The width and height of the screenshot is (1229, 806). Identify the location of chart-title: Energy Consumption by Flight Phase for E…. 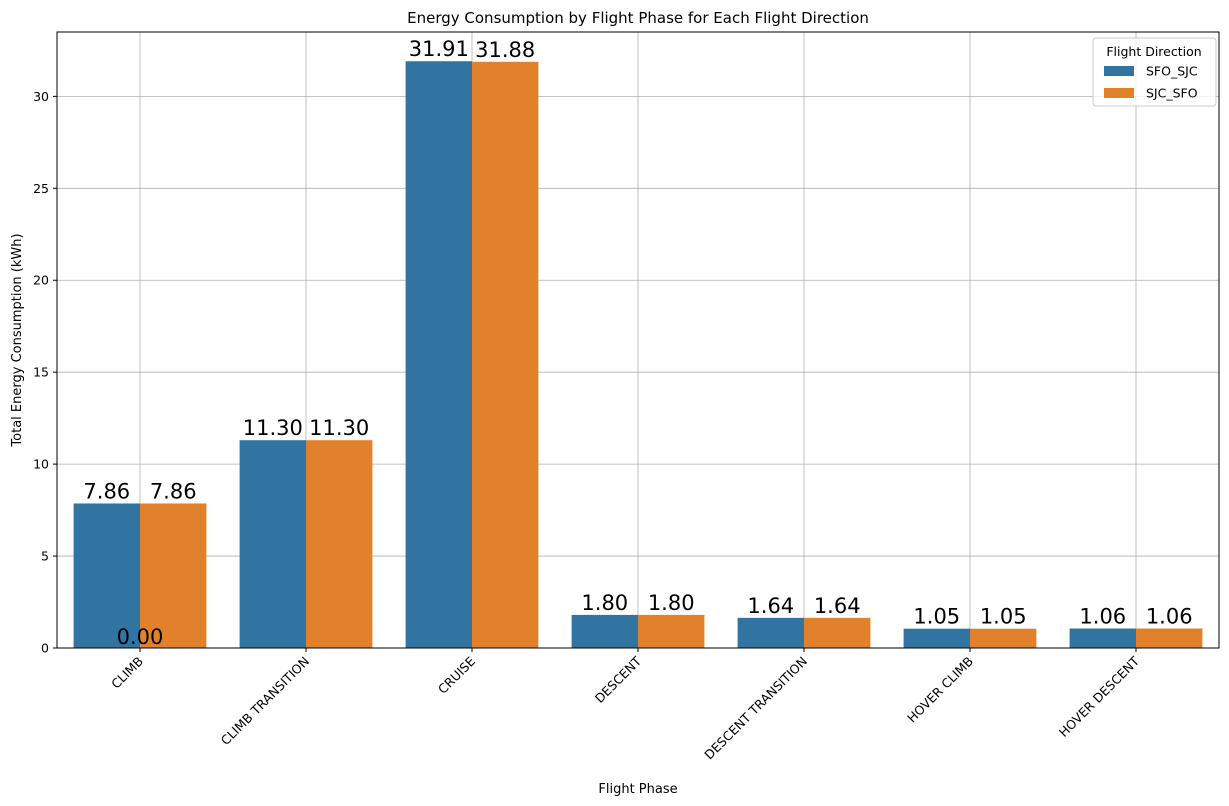
(638, 18).